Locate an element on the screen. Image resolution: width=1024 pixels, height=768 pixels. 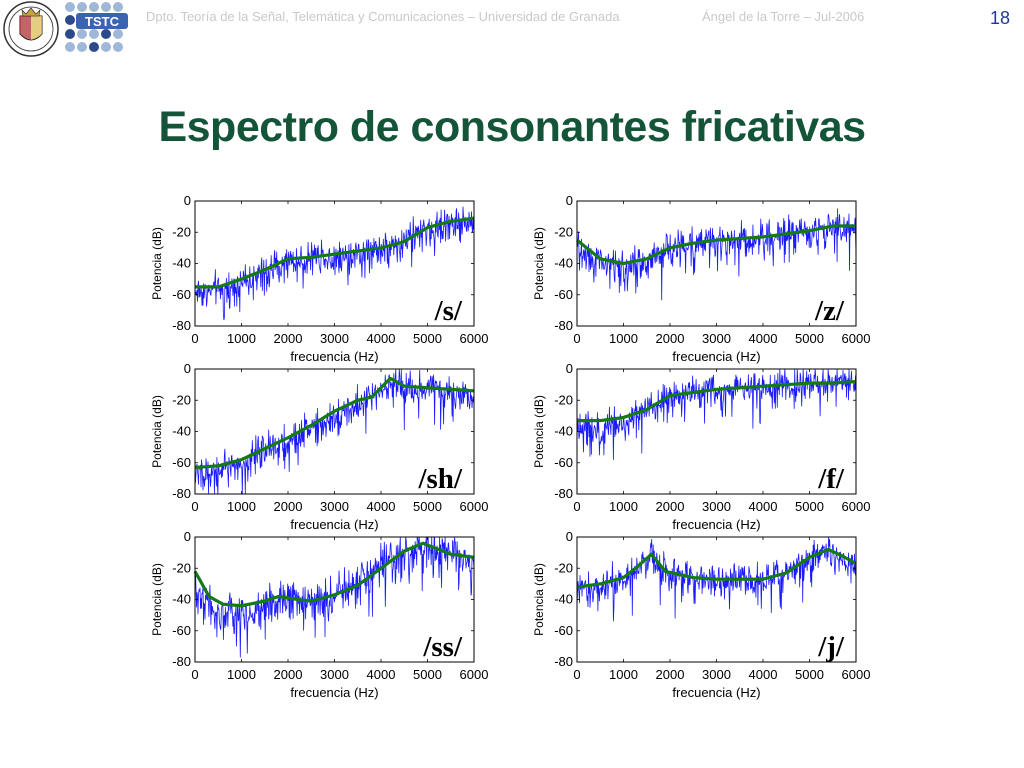
phoneme-label: /ss/ is located at coordinates (442, 647).